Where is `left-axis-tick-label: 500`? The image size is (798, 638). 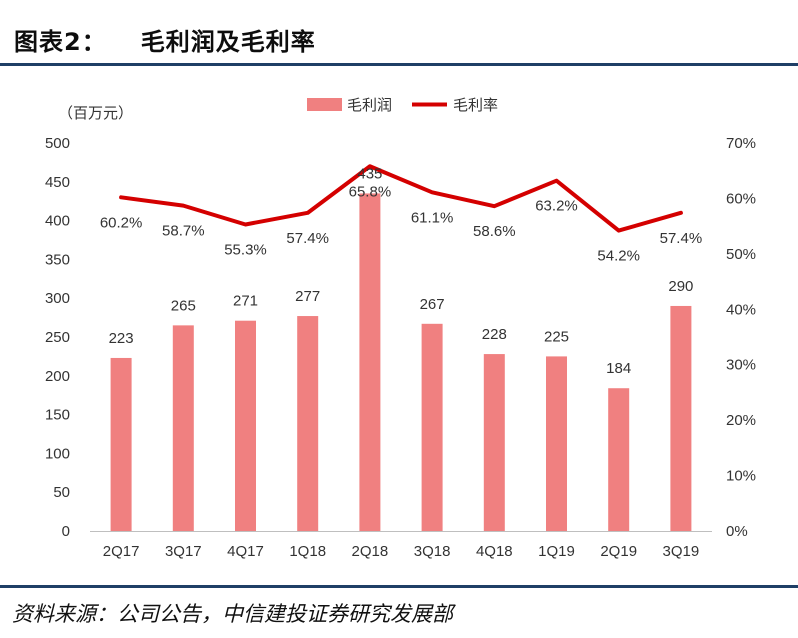
left-axis-tick-label: 500 is located at coordinates (57, 143).